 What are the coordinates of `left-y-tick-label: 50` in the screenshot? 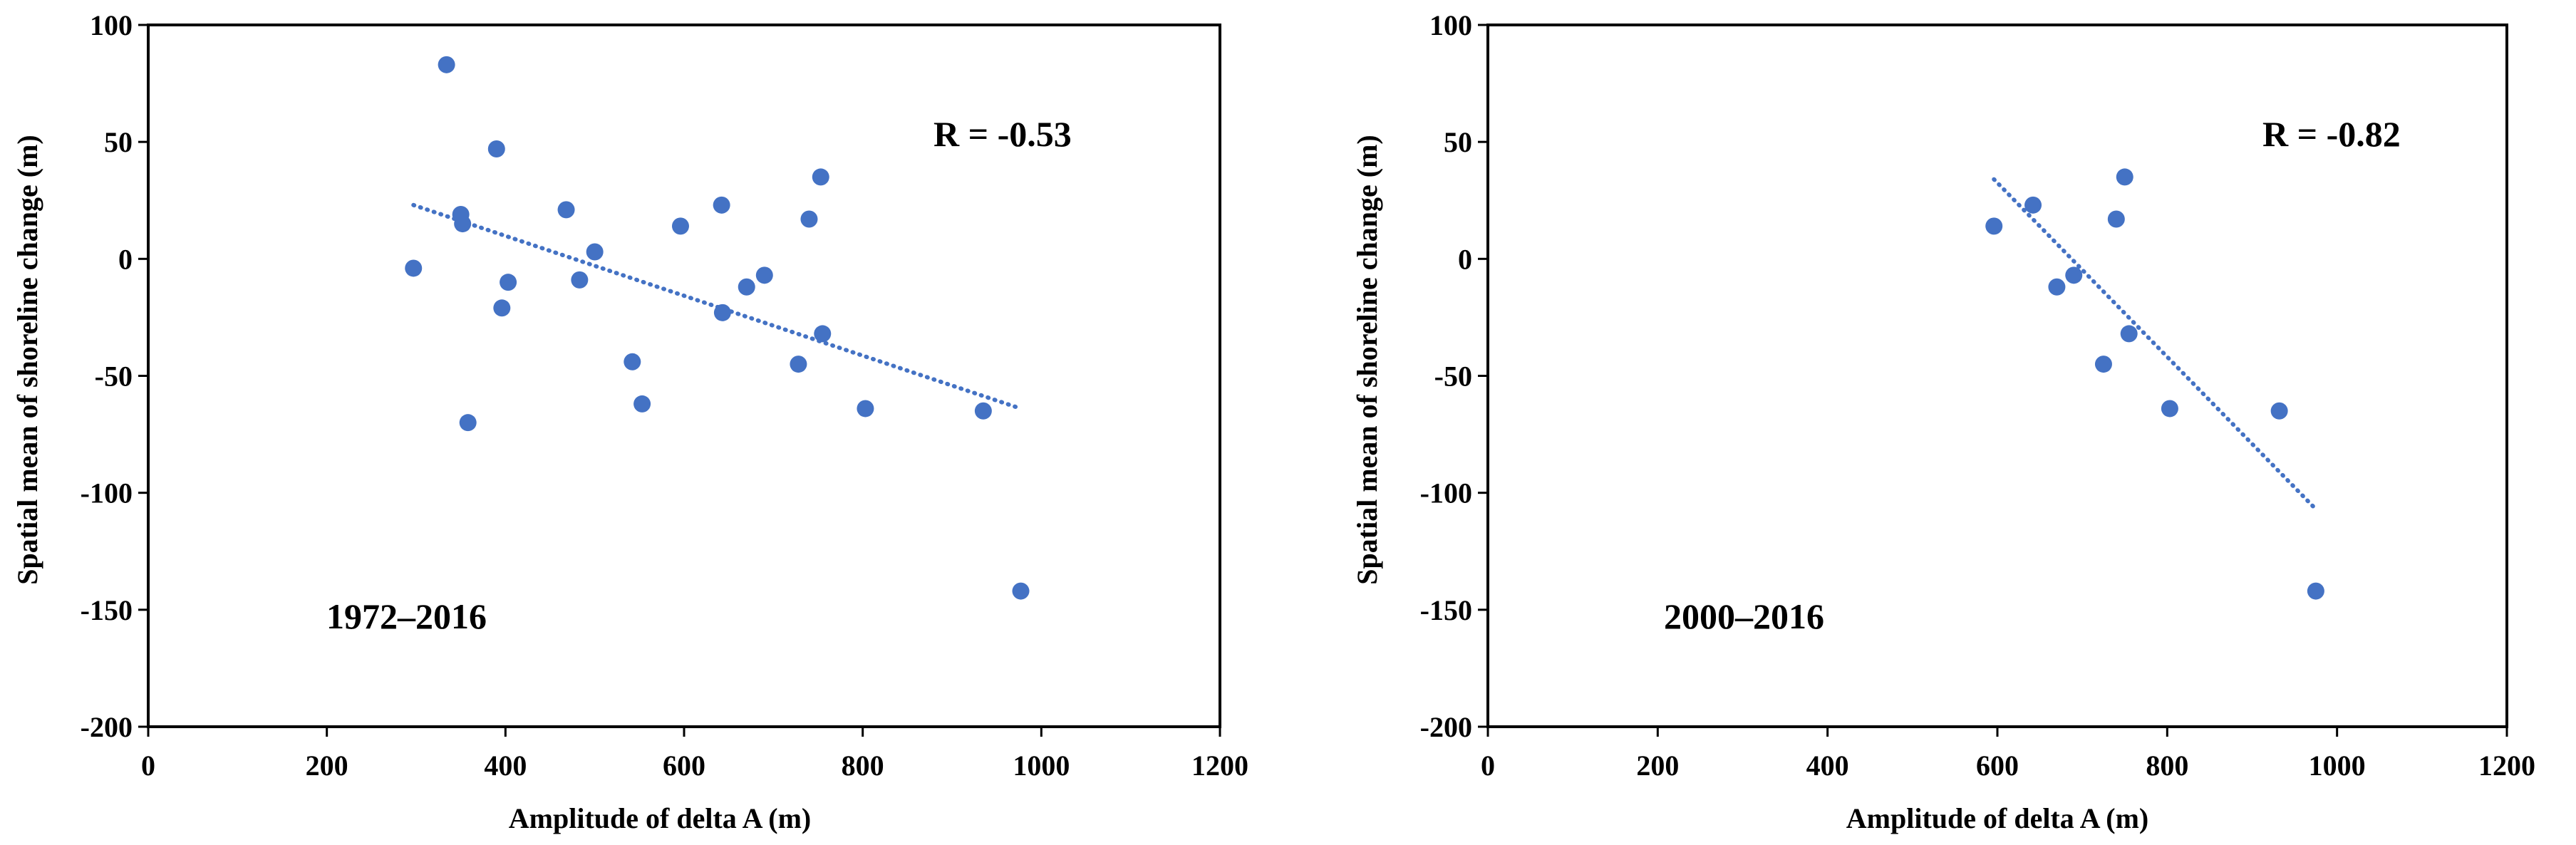 It's located at (118, 142).